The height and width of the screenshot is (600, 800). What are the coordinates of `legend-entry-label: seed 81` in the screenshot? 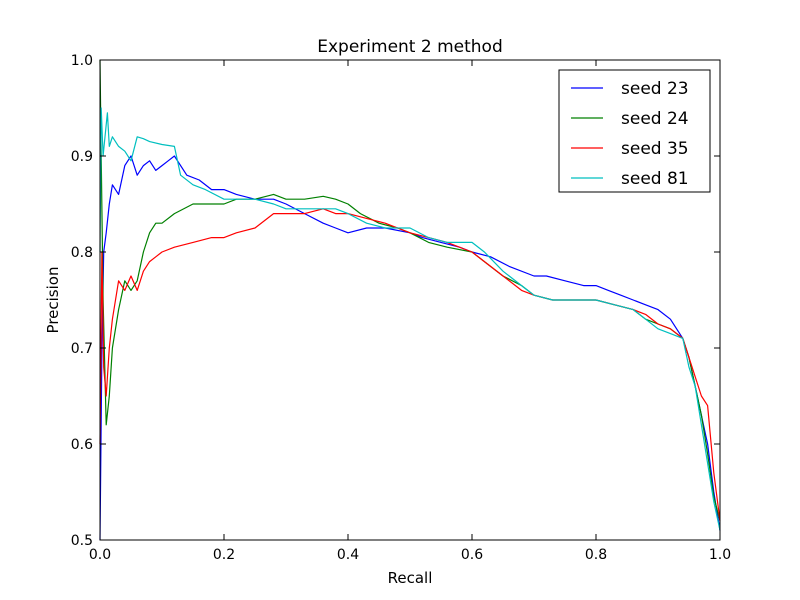 It's located at (655, 179).